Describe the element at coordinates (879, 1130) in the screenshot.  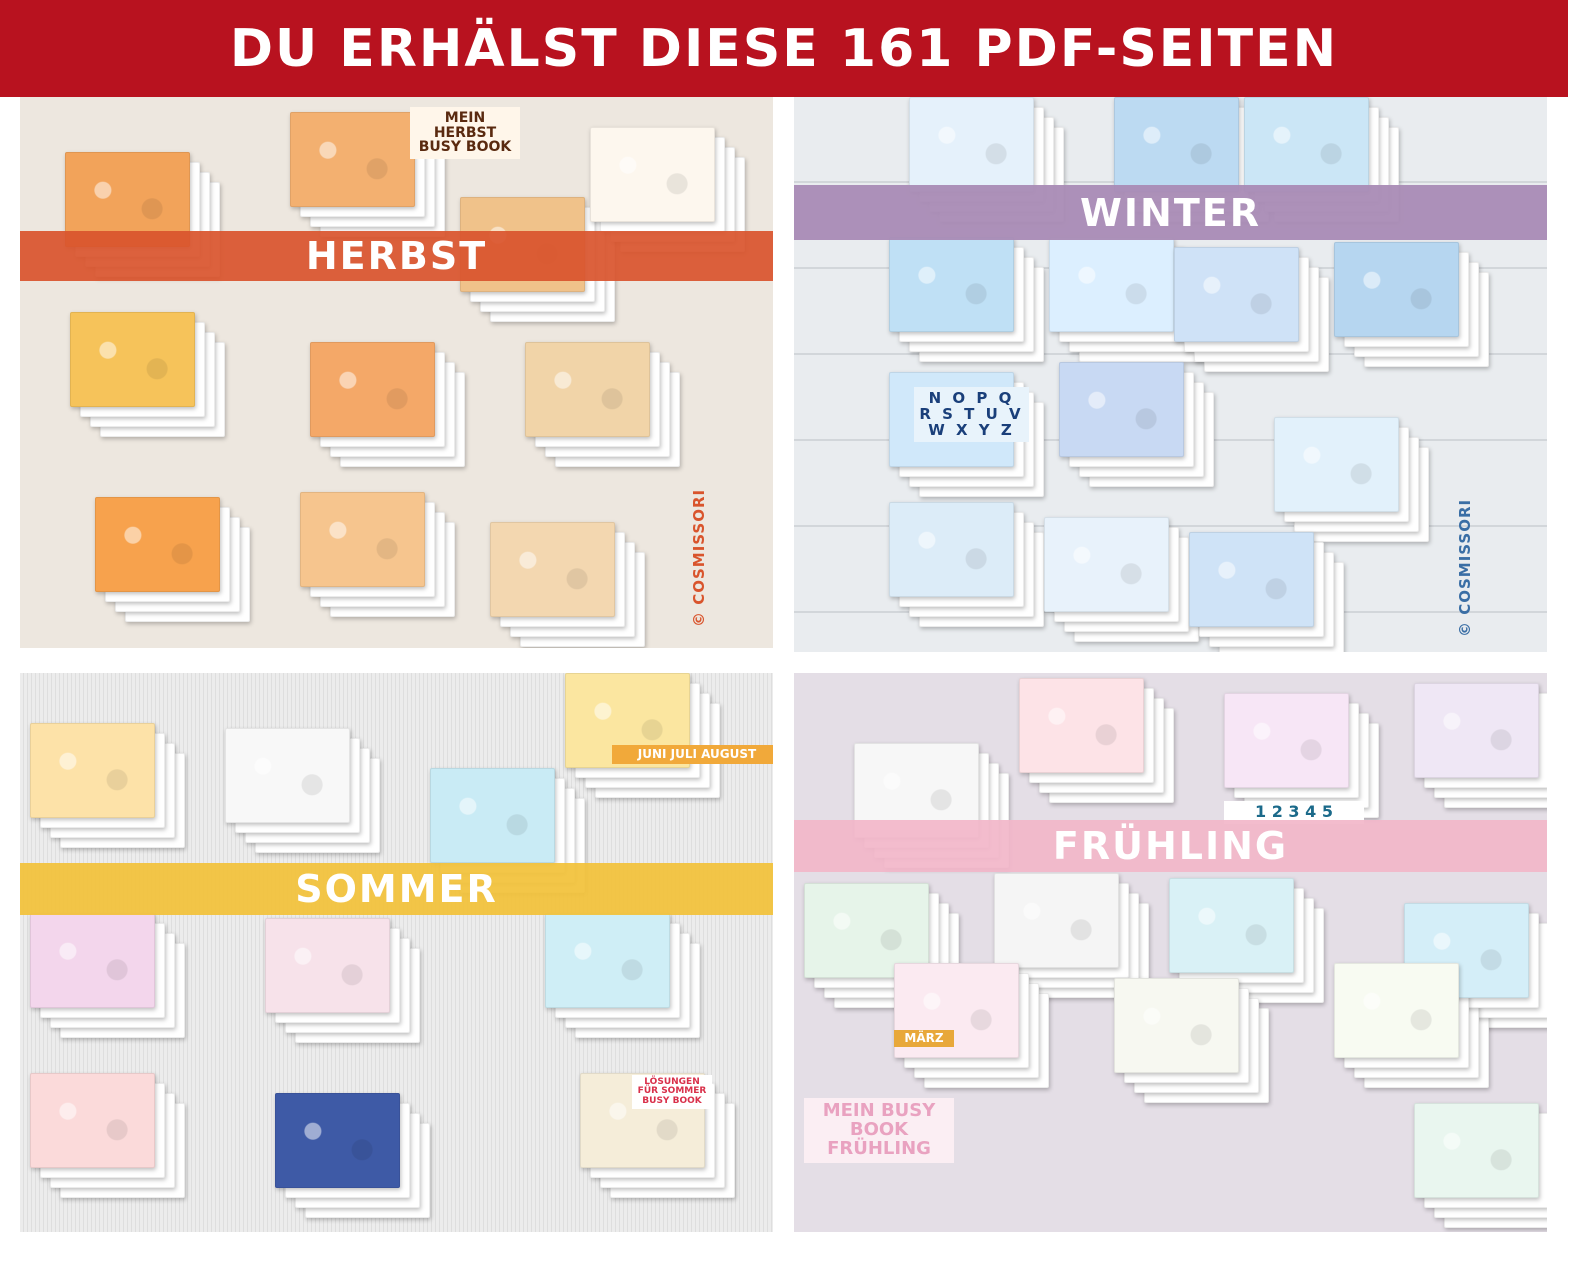
I see `fruehling-cover-title: MEIN BUSY BOOK FRÜHLING` at that location.